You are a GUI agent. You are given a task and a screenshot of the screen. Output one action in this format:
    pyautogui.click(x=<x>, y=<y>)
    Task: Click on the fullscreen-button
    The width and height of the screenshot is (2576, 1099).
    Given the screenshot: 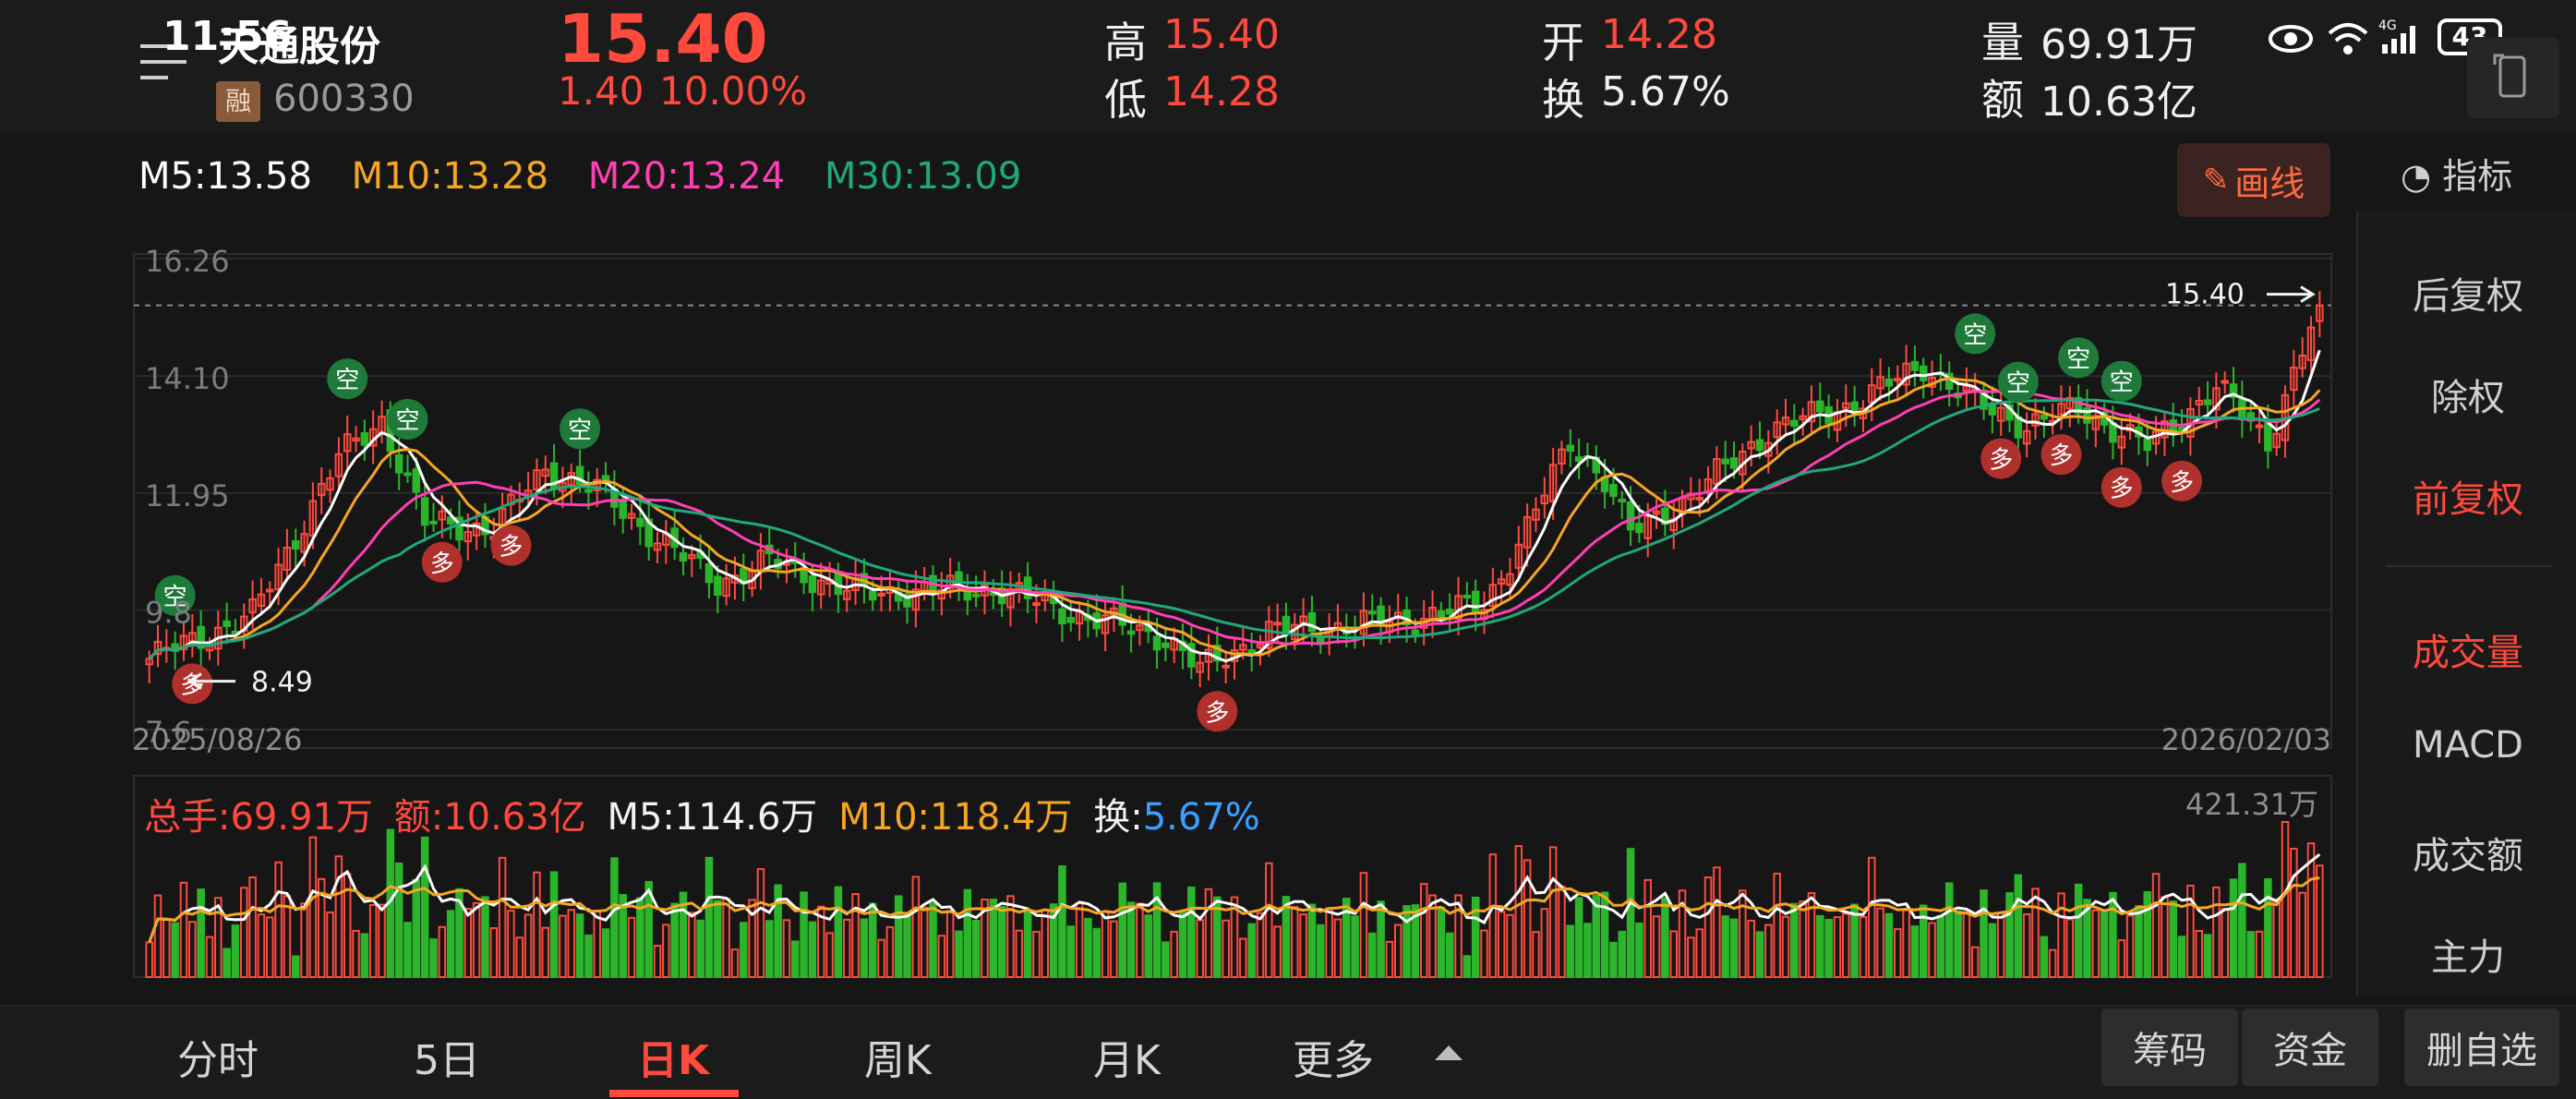 What is the action you would take?
    pyautogui.click(x=2513, y=78)
    